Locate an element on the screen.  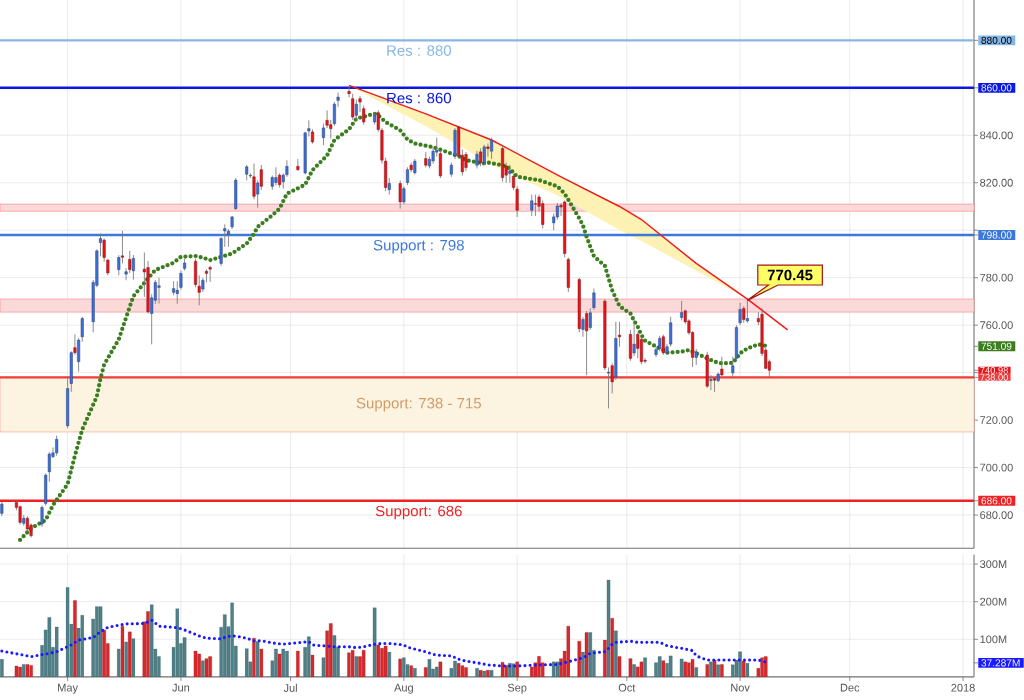
x-tick-label: Jul is located at coordinates (290, 687).